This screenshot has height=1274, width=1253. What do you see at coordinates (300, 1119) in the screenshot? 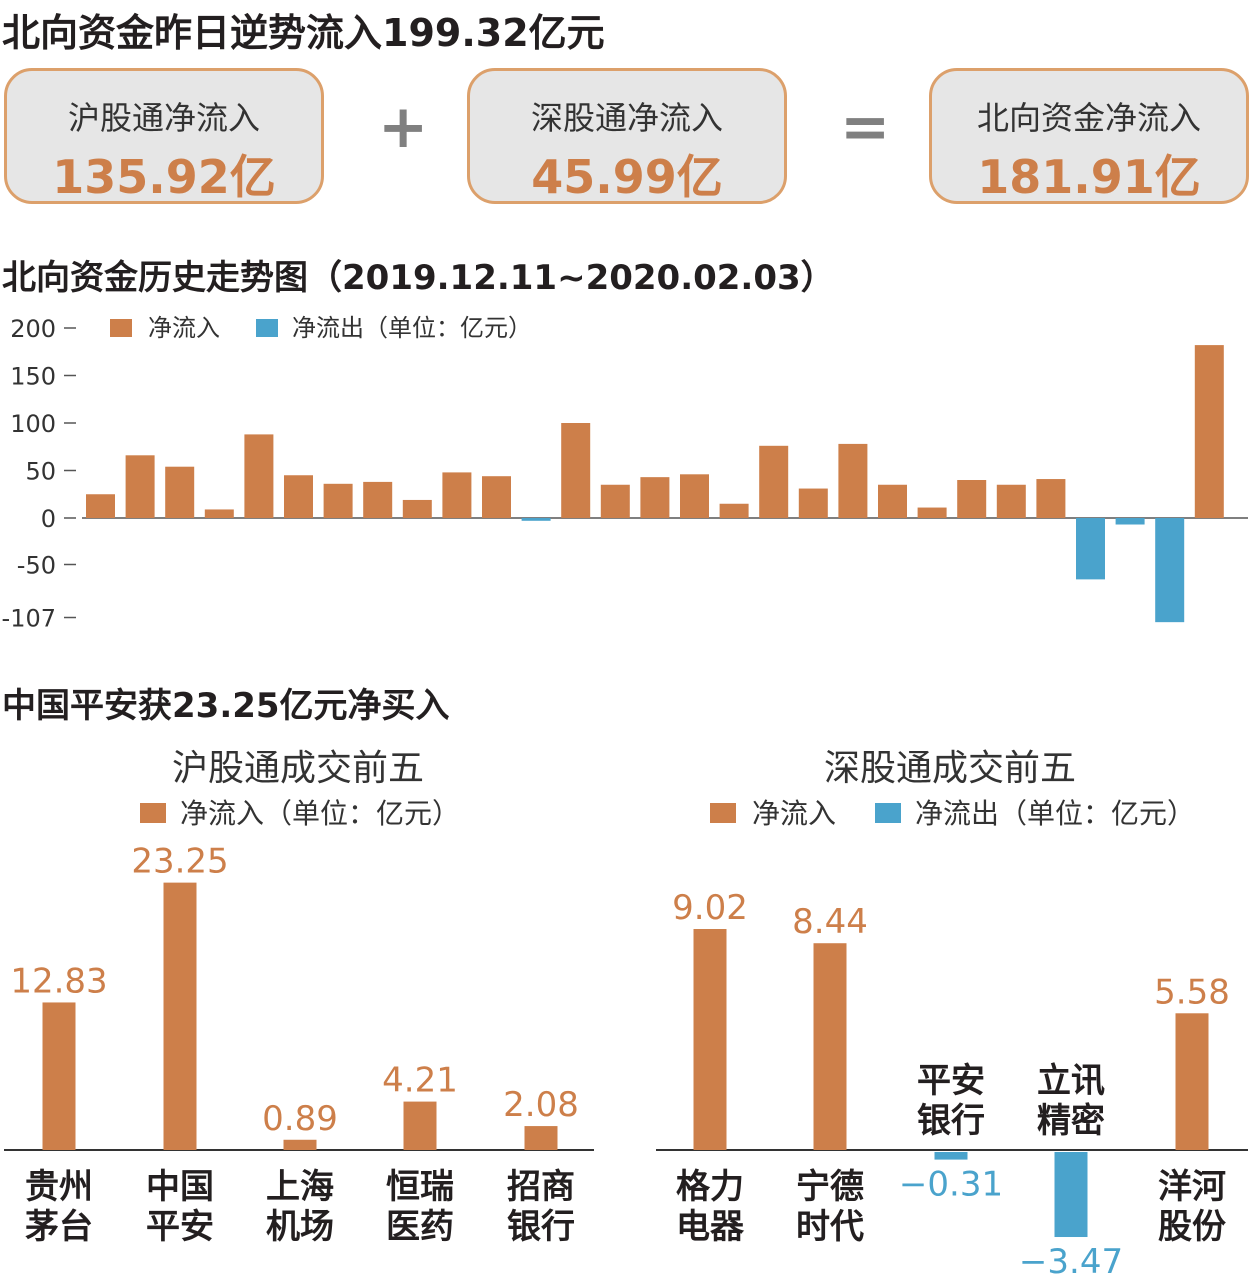
I see `top5-value-label: 0.89` at bounding box center [300, 1119].